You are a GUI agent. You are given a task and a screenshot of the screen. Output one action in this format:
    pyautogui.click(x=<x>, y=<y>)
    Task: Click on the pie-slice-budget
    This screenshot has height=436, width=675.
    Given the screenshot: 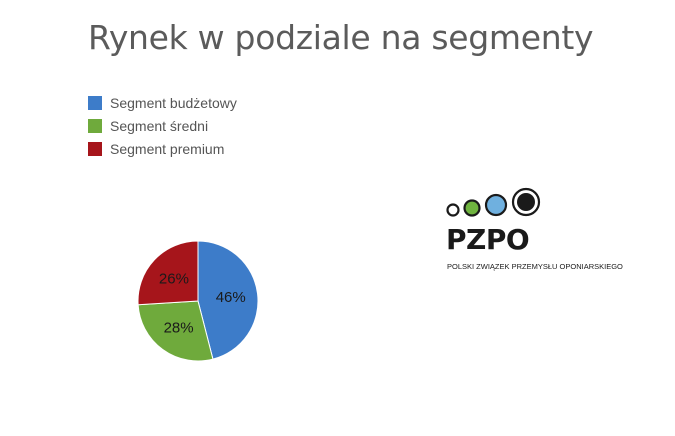 What is the action you would take?
    pyautogui.click(x=228, y=300)
    